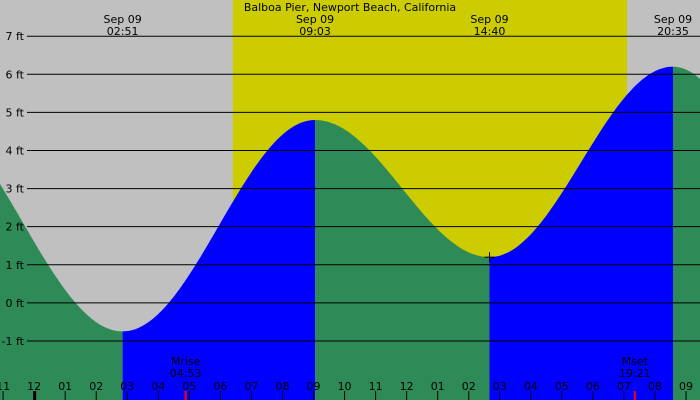 This screenshot has height=400, width=700. What do you see at coordinates (15, 265) in the screenshot?
I see `y-tick-label: 1 ft` at bounding box center [15, 265].